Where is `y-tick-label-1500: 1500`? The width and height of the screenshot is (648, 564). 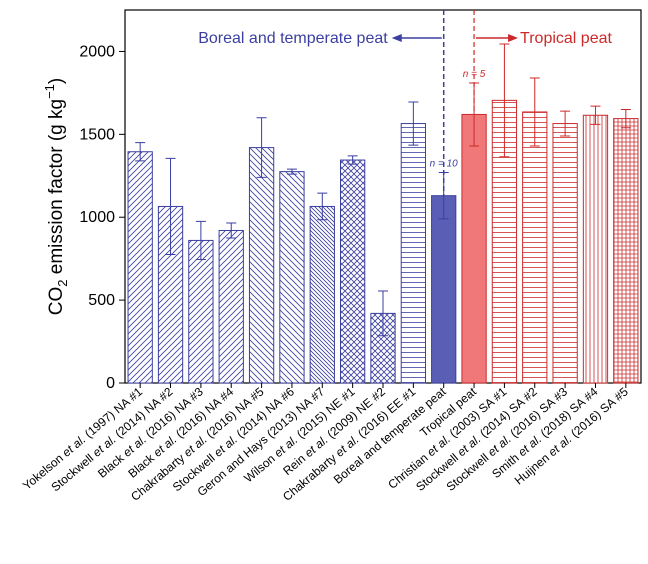 y-tick-label-1500: 1500 is located at coordinates (97, 134).